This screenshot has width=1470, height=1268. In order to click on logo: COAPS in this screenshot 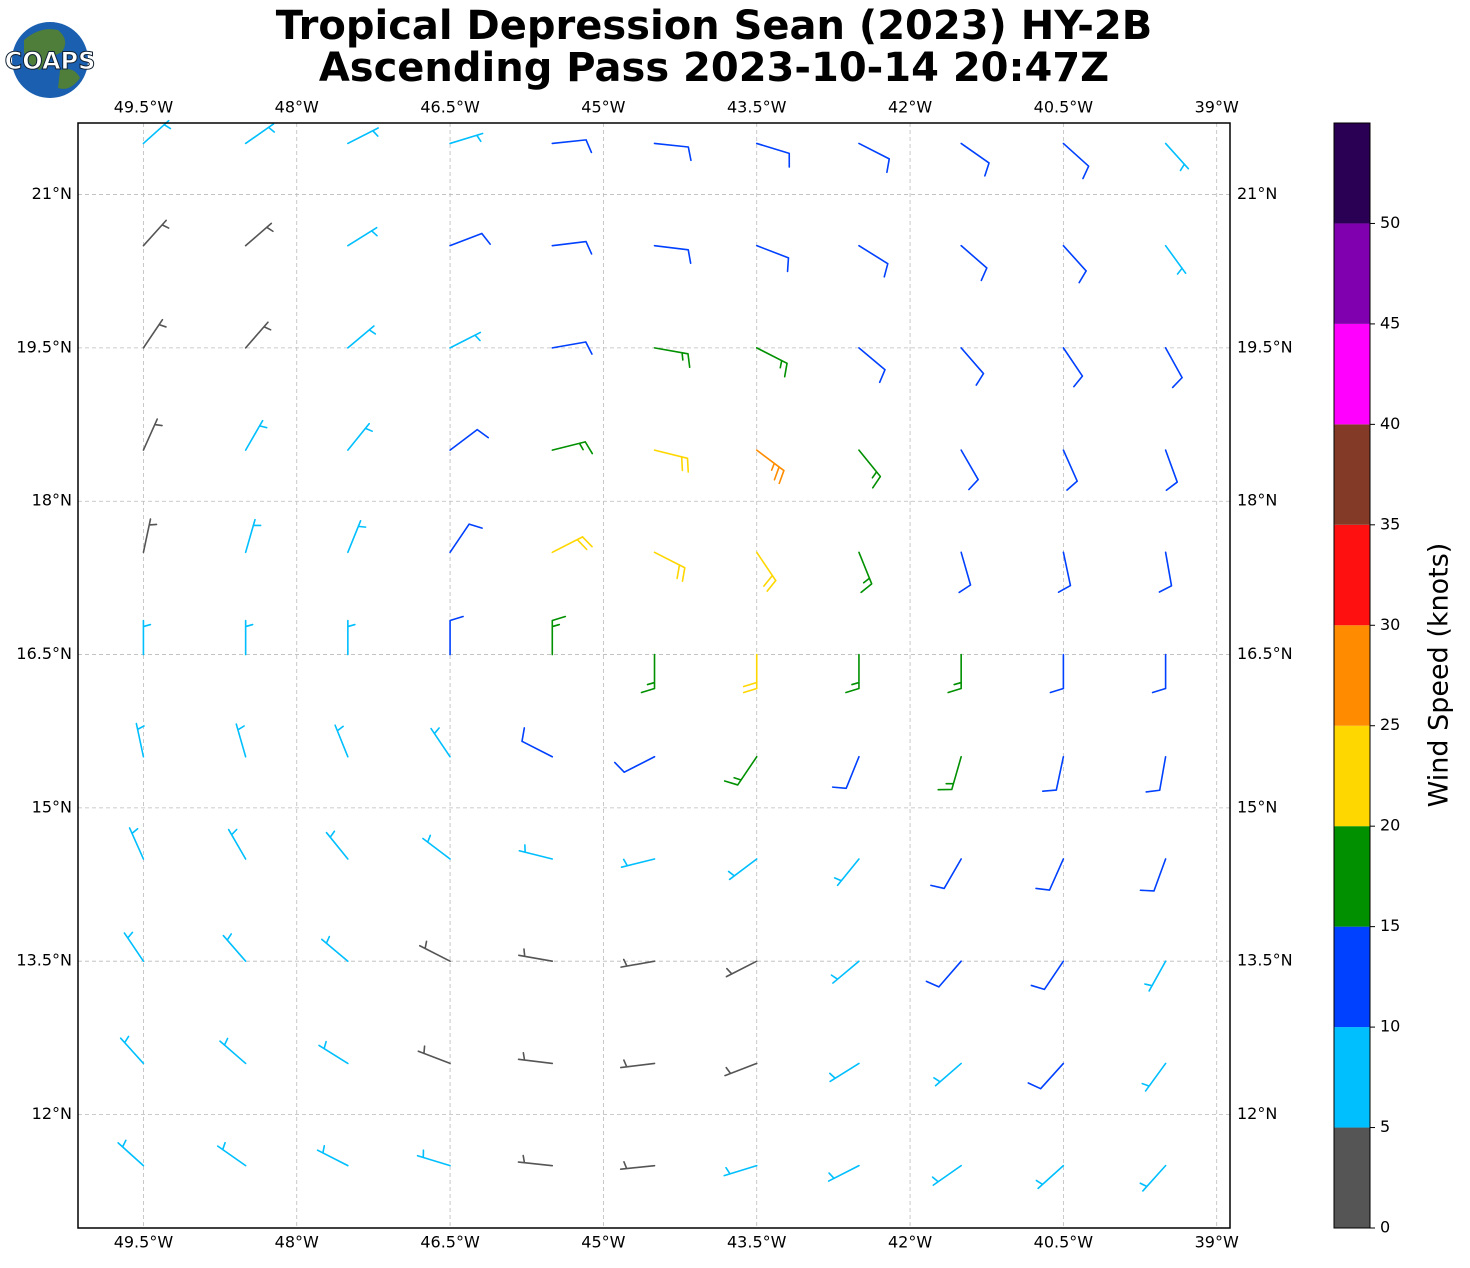, I will do `click(50, 60)`.